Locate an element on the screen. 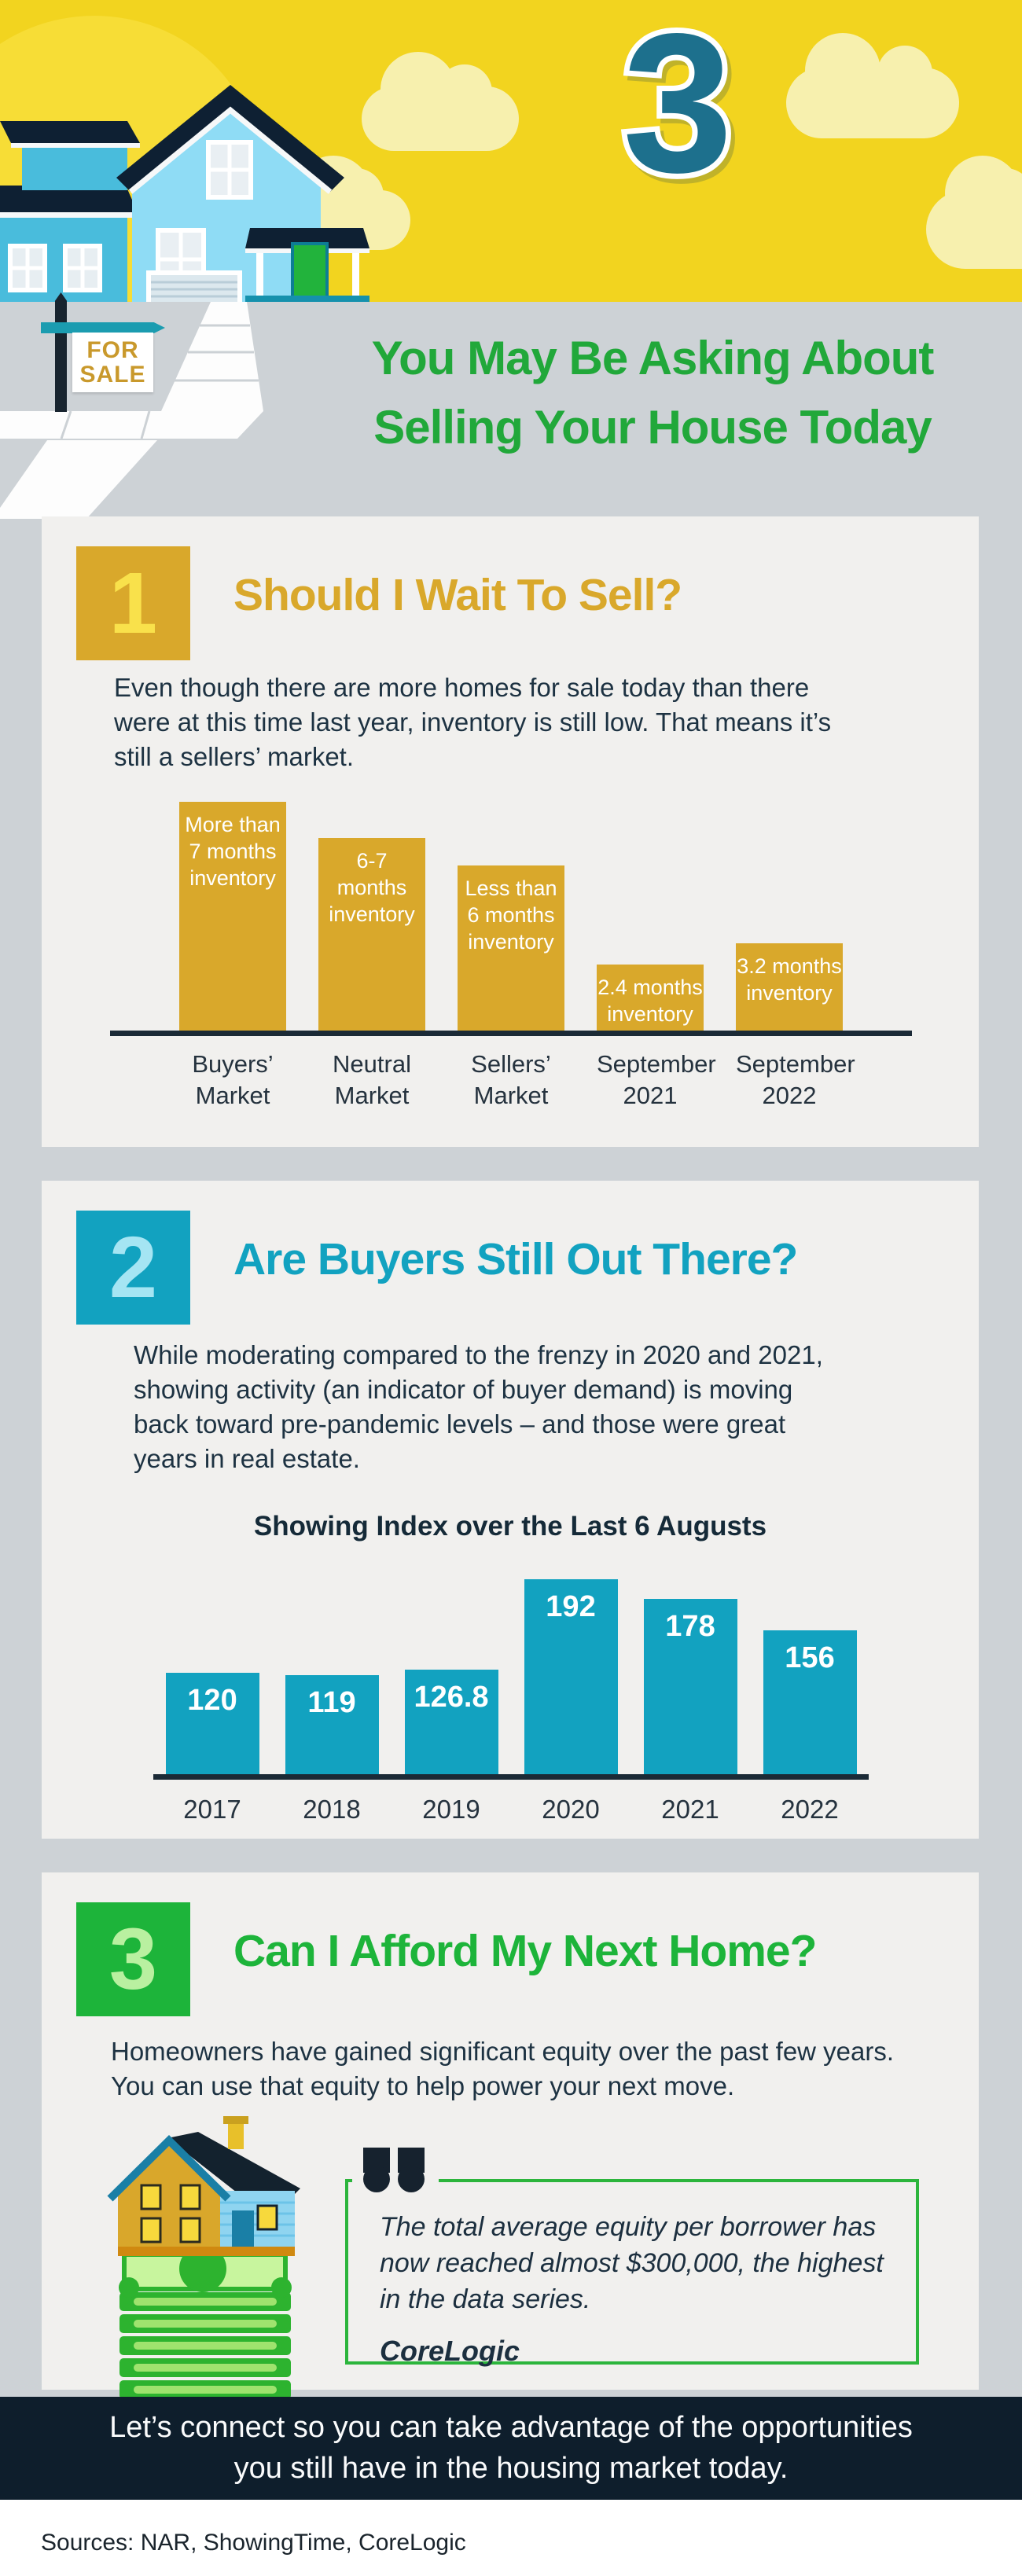 This screenshot has height=2576, width=1022. section-1-title: Should I Wait To Sell? is located at coordinates (457, 595).